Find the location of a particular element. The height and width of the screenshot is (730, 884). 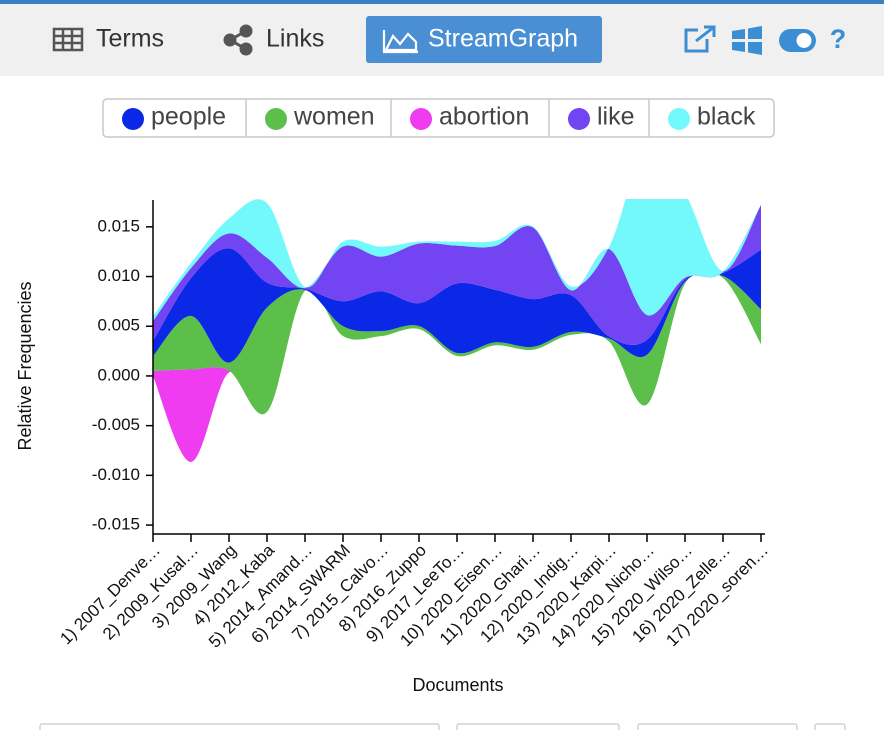

legend-item: like is located at coordinates (601, 117).